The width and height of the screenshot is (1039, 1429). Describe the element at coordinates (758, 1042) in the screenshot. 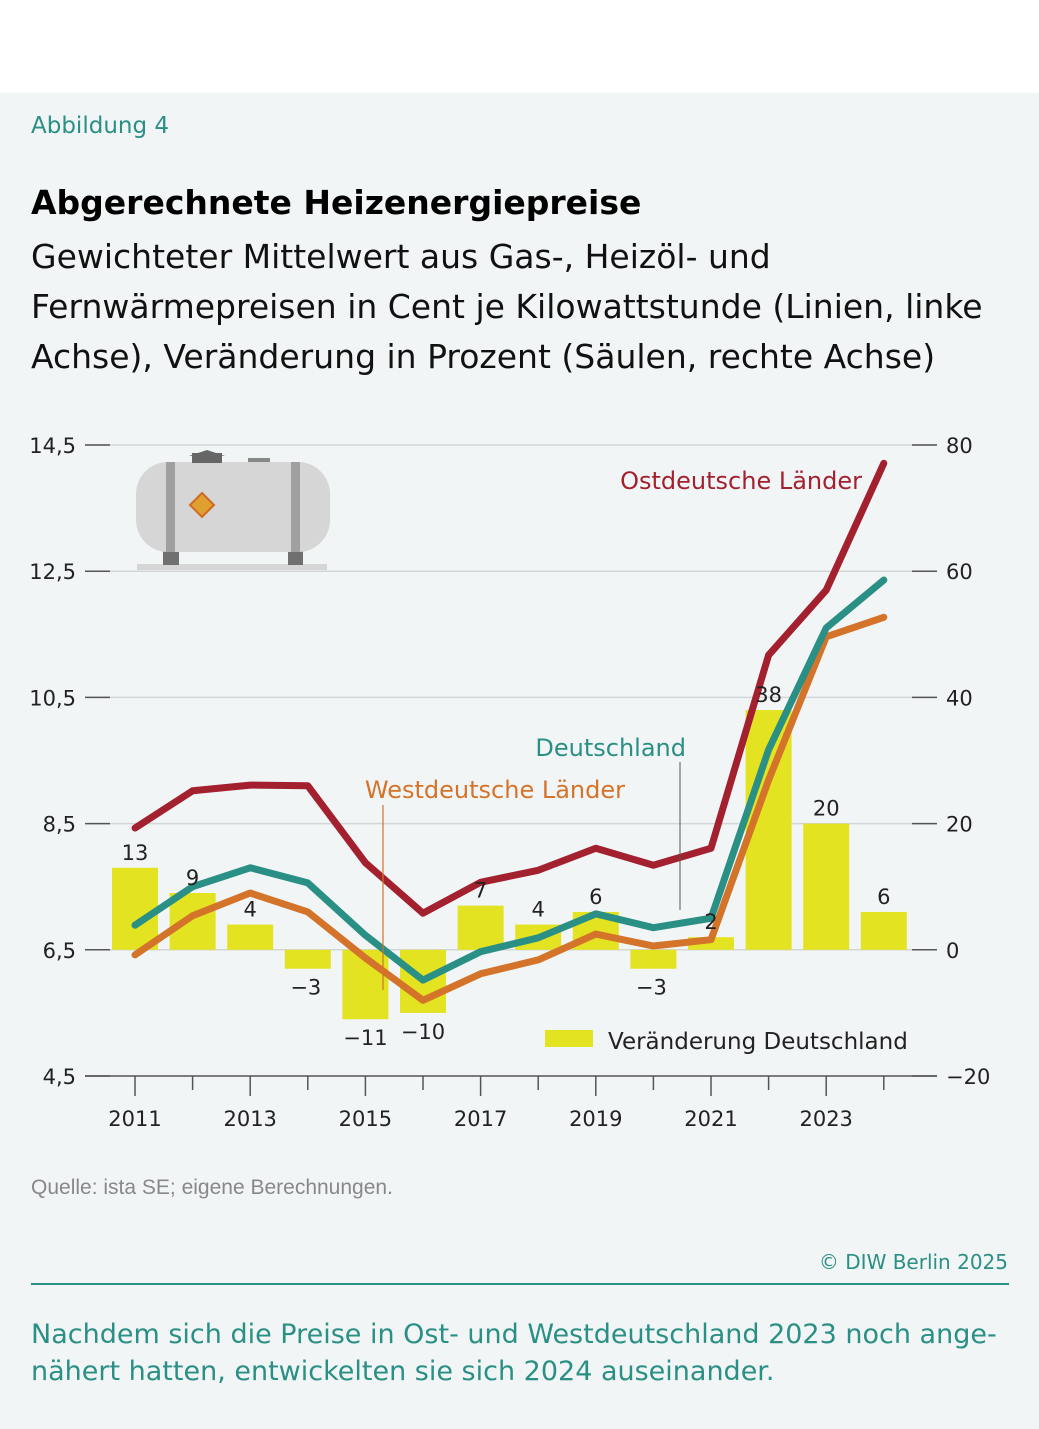

I see `legend-label: Veränderung Deutschland` at that location.